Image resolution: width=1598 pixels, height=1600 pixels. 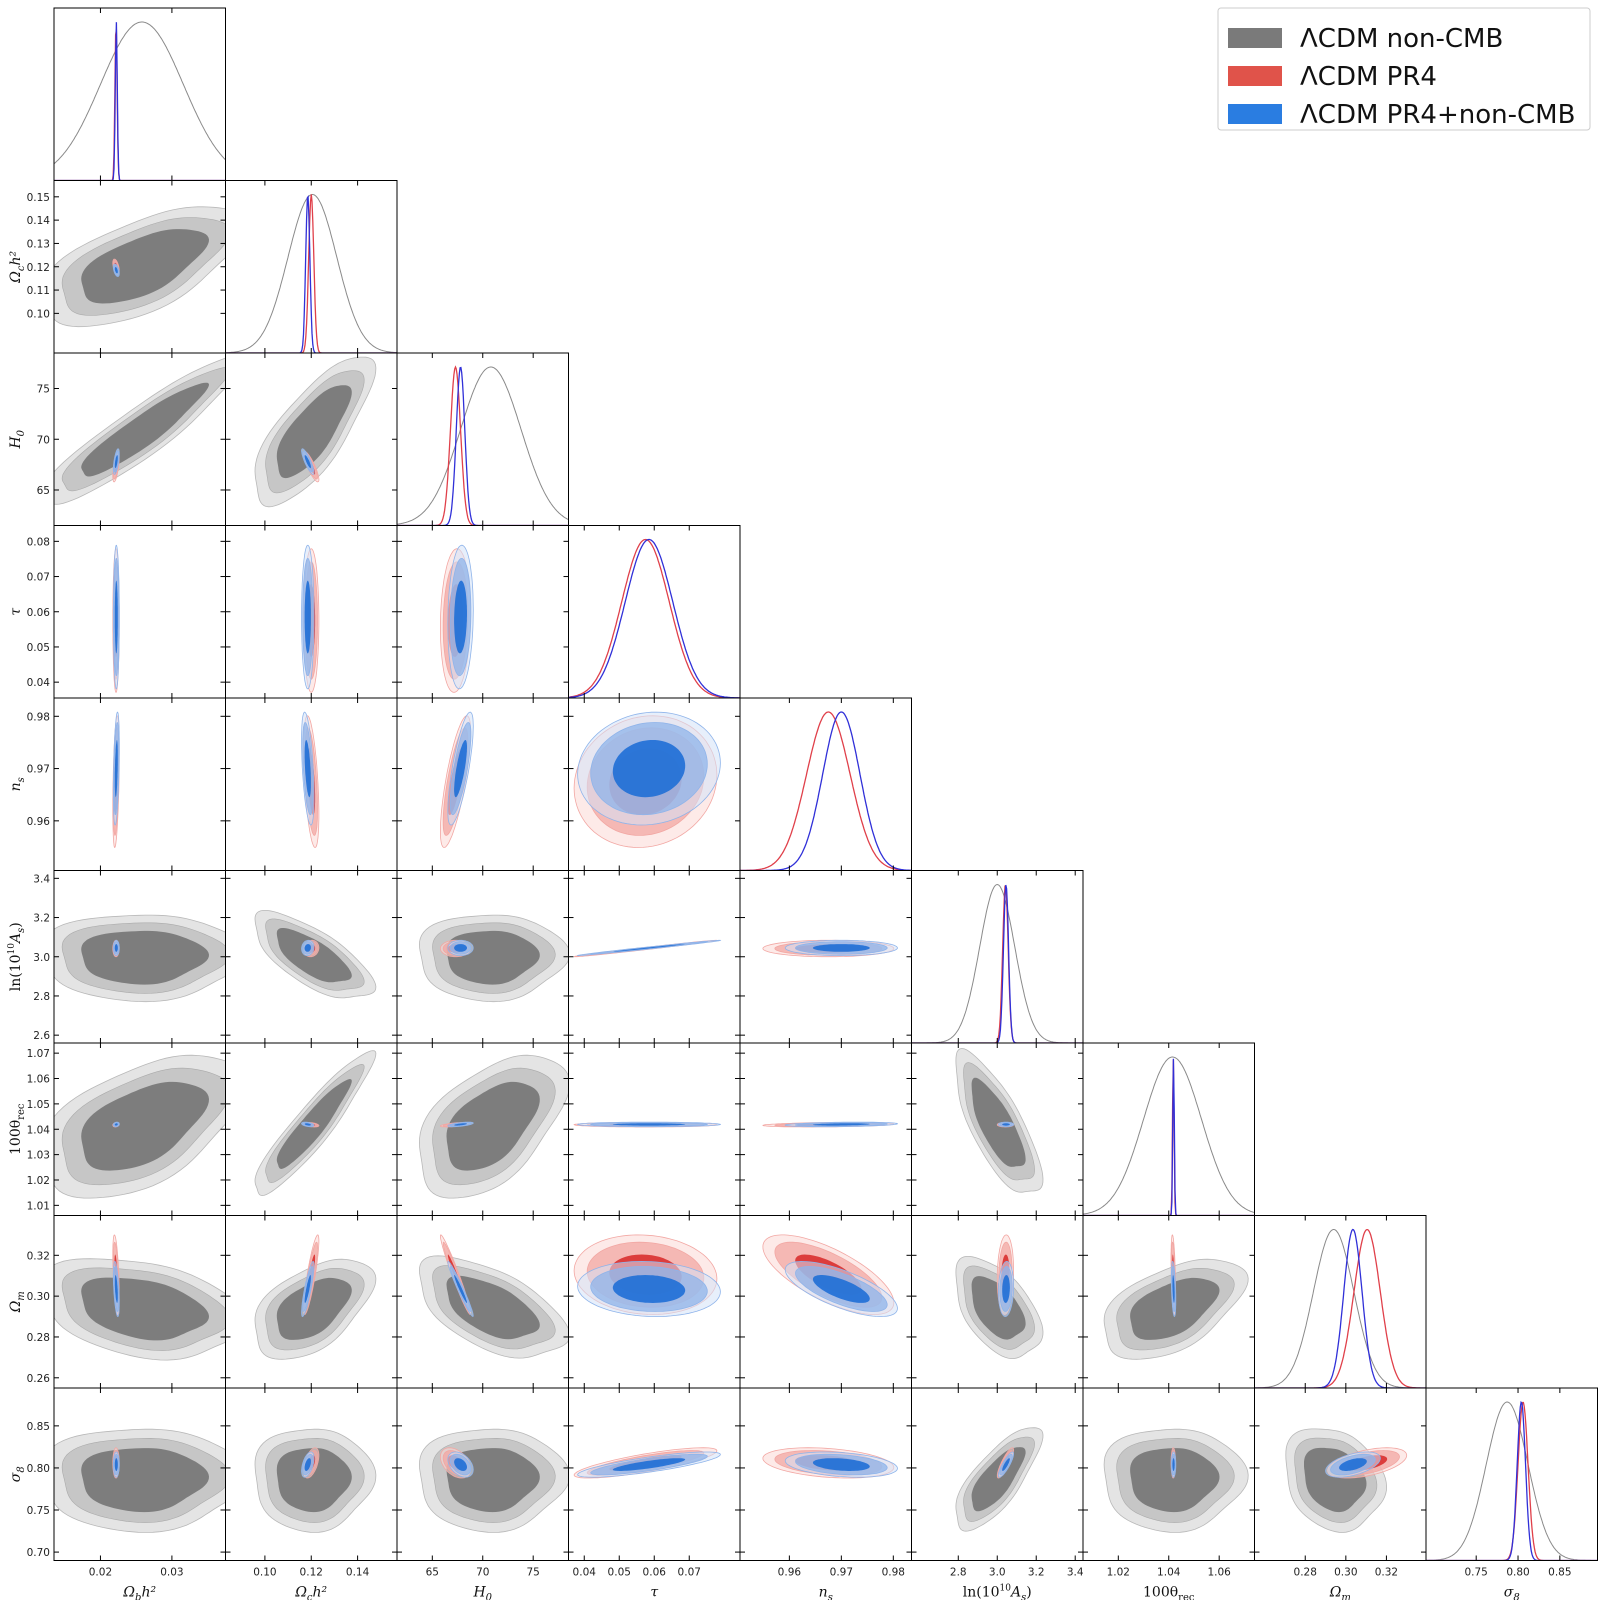 What do you see at coordinates (38, 1156) in the screenshot?
I see `y-tick-label: 1.03` at bounding box center [38, 1156].